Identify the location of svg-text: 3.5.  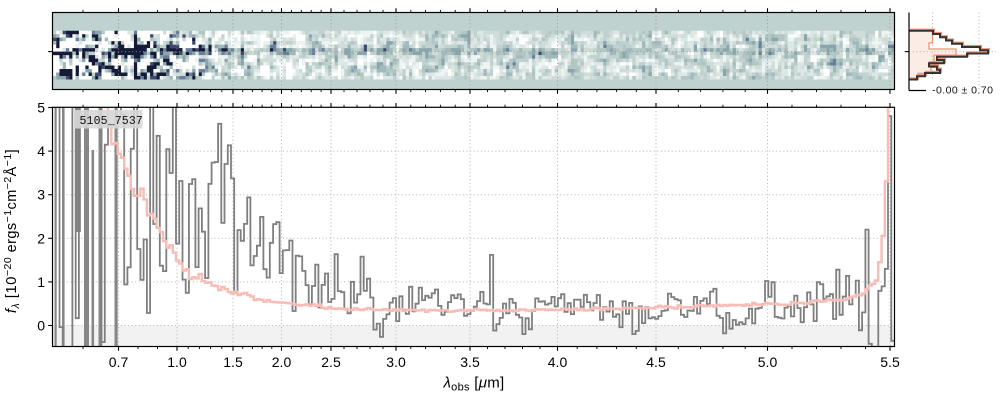
(470, 362).